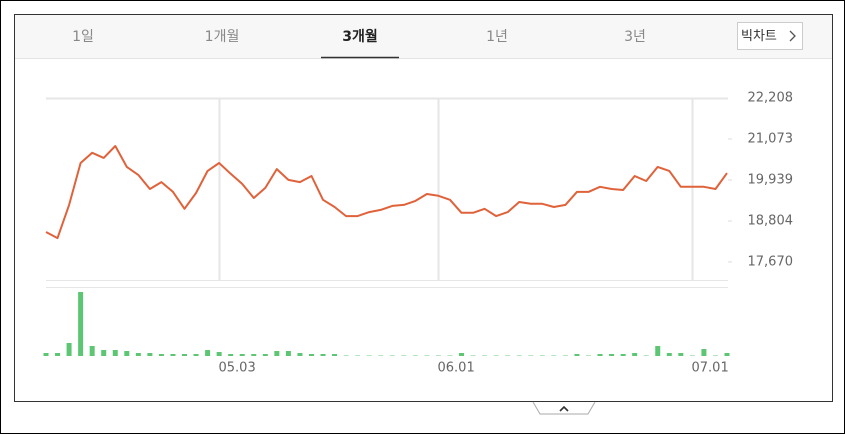  I want to click on tab: 1개월, so click(222, 37).